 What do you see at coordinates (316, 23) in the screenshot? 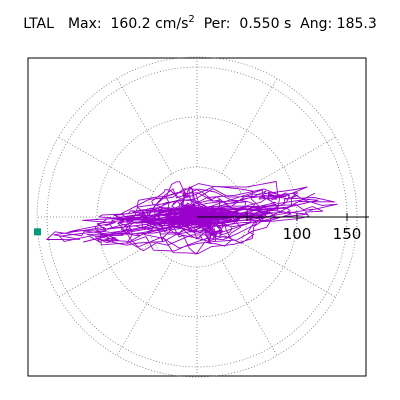
I see `ang-label: Ang:` at bounding box center [316, 23].